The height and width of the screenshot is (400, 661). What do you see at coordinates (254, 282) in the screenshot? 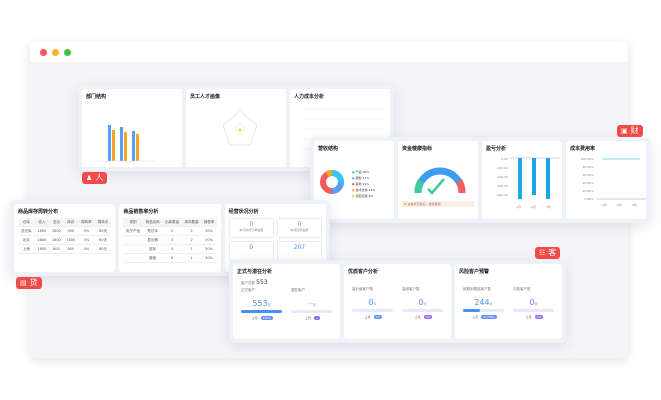
I see `customer-total: 客户总数 553` at bounding box center [254, 282].